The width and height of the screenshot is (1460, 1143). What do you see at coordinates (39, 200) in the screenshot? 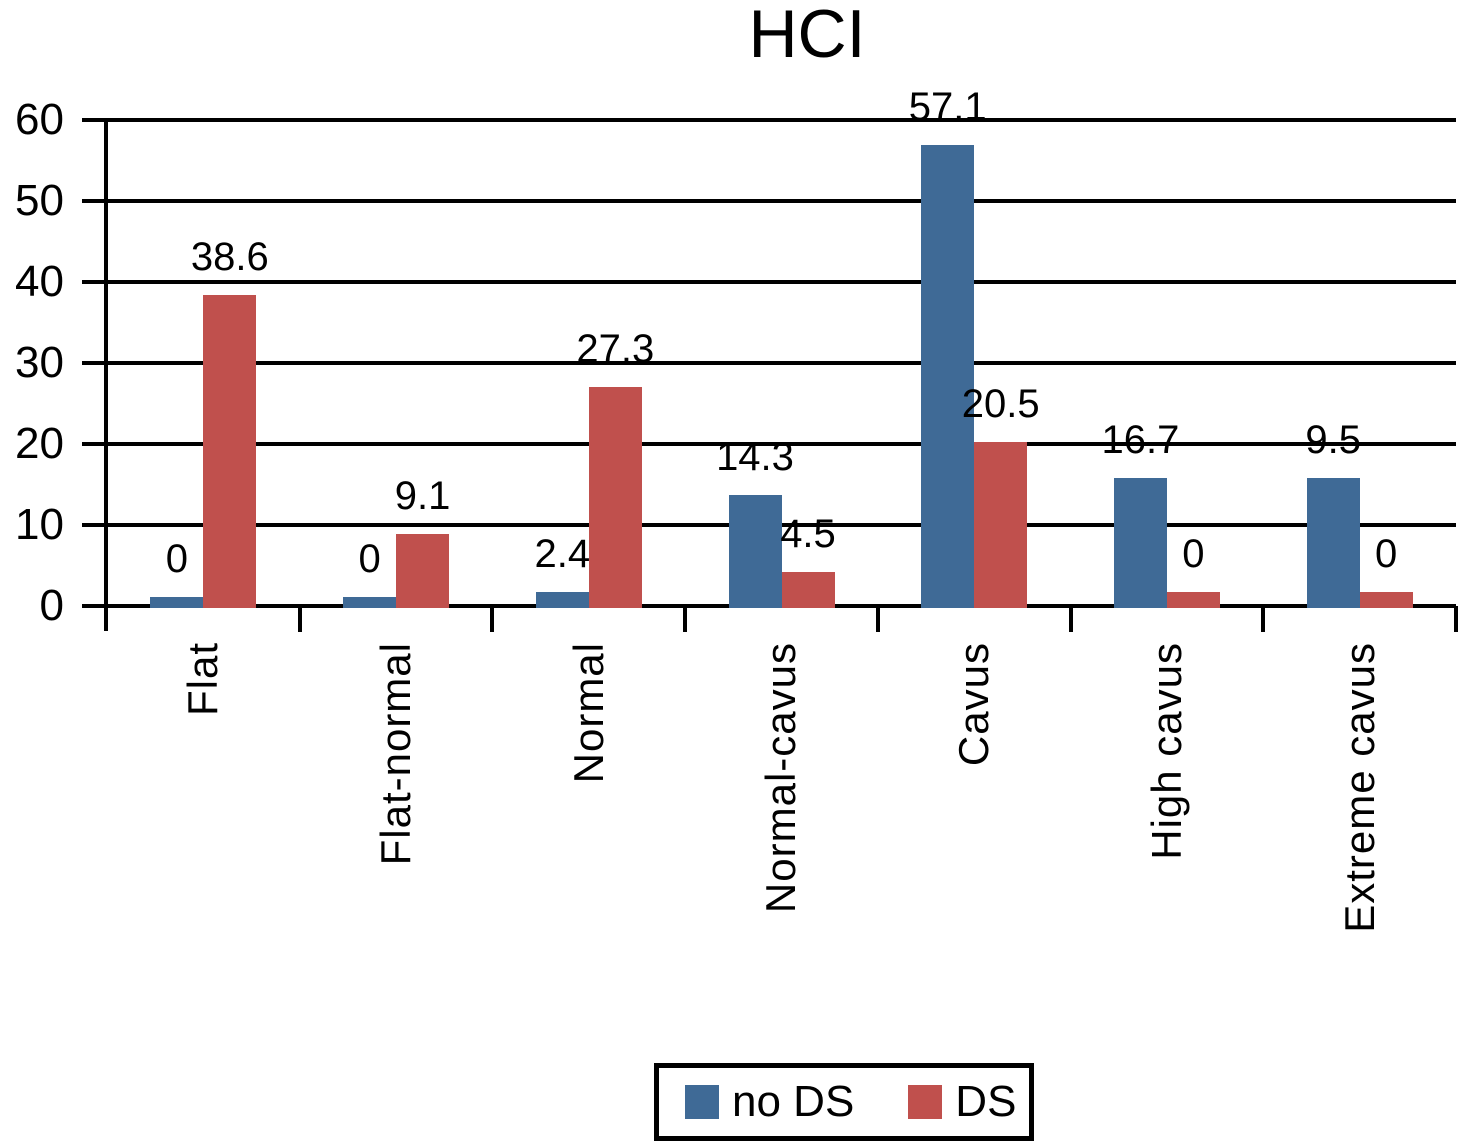
I see `y-tick-label: 50` at bounding box center [39, 200].